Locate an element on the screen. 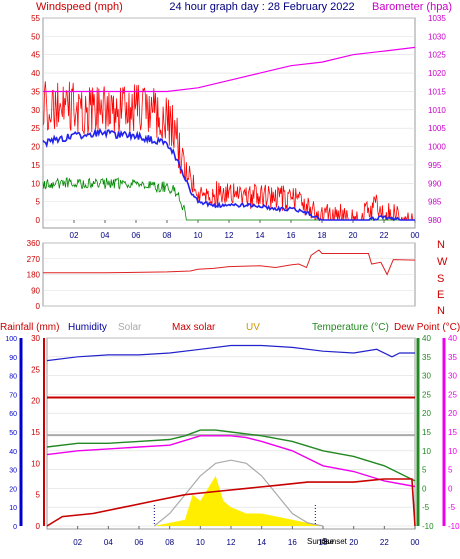  dew-point-tick: 10 is located at coordinates (452, 451).